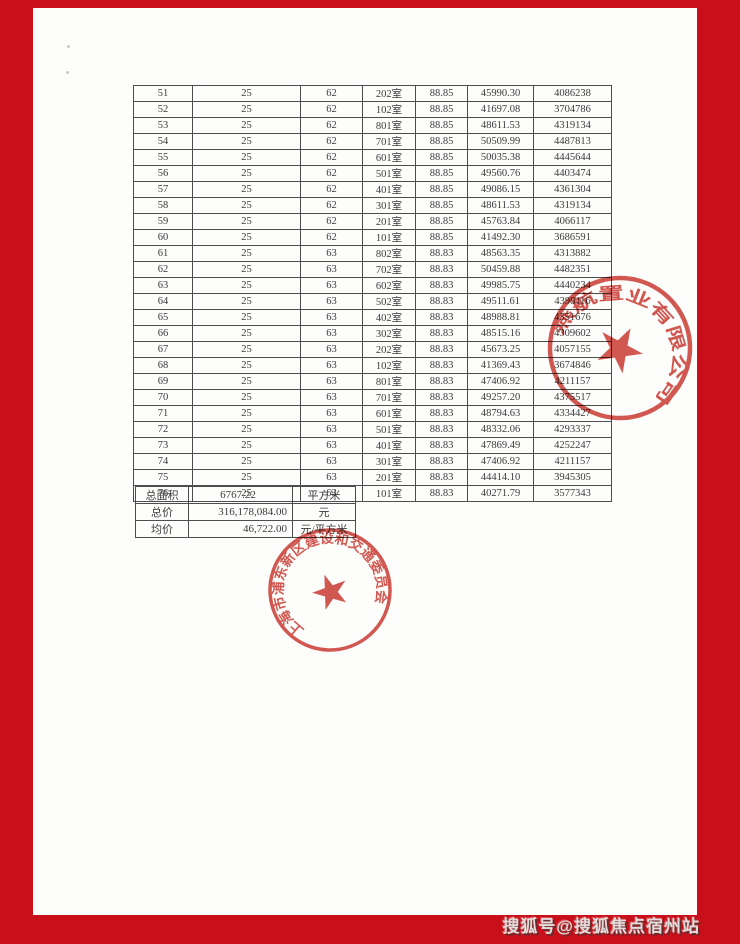  I want to click on table-cell: 4351676, so click(572, 317).